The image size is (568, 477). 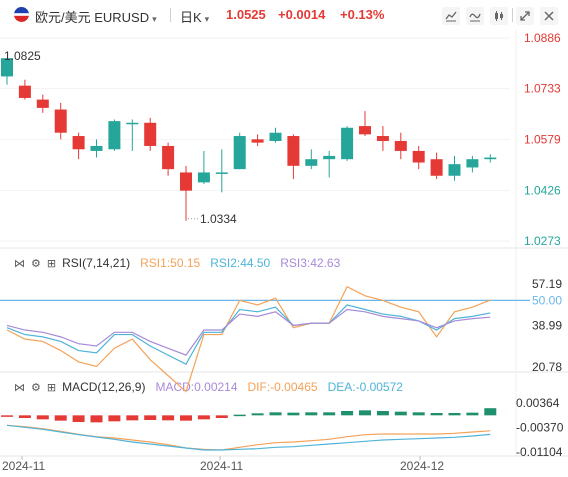 I want to click on macd-line-dif, so click(x=248, y=437).